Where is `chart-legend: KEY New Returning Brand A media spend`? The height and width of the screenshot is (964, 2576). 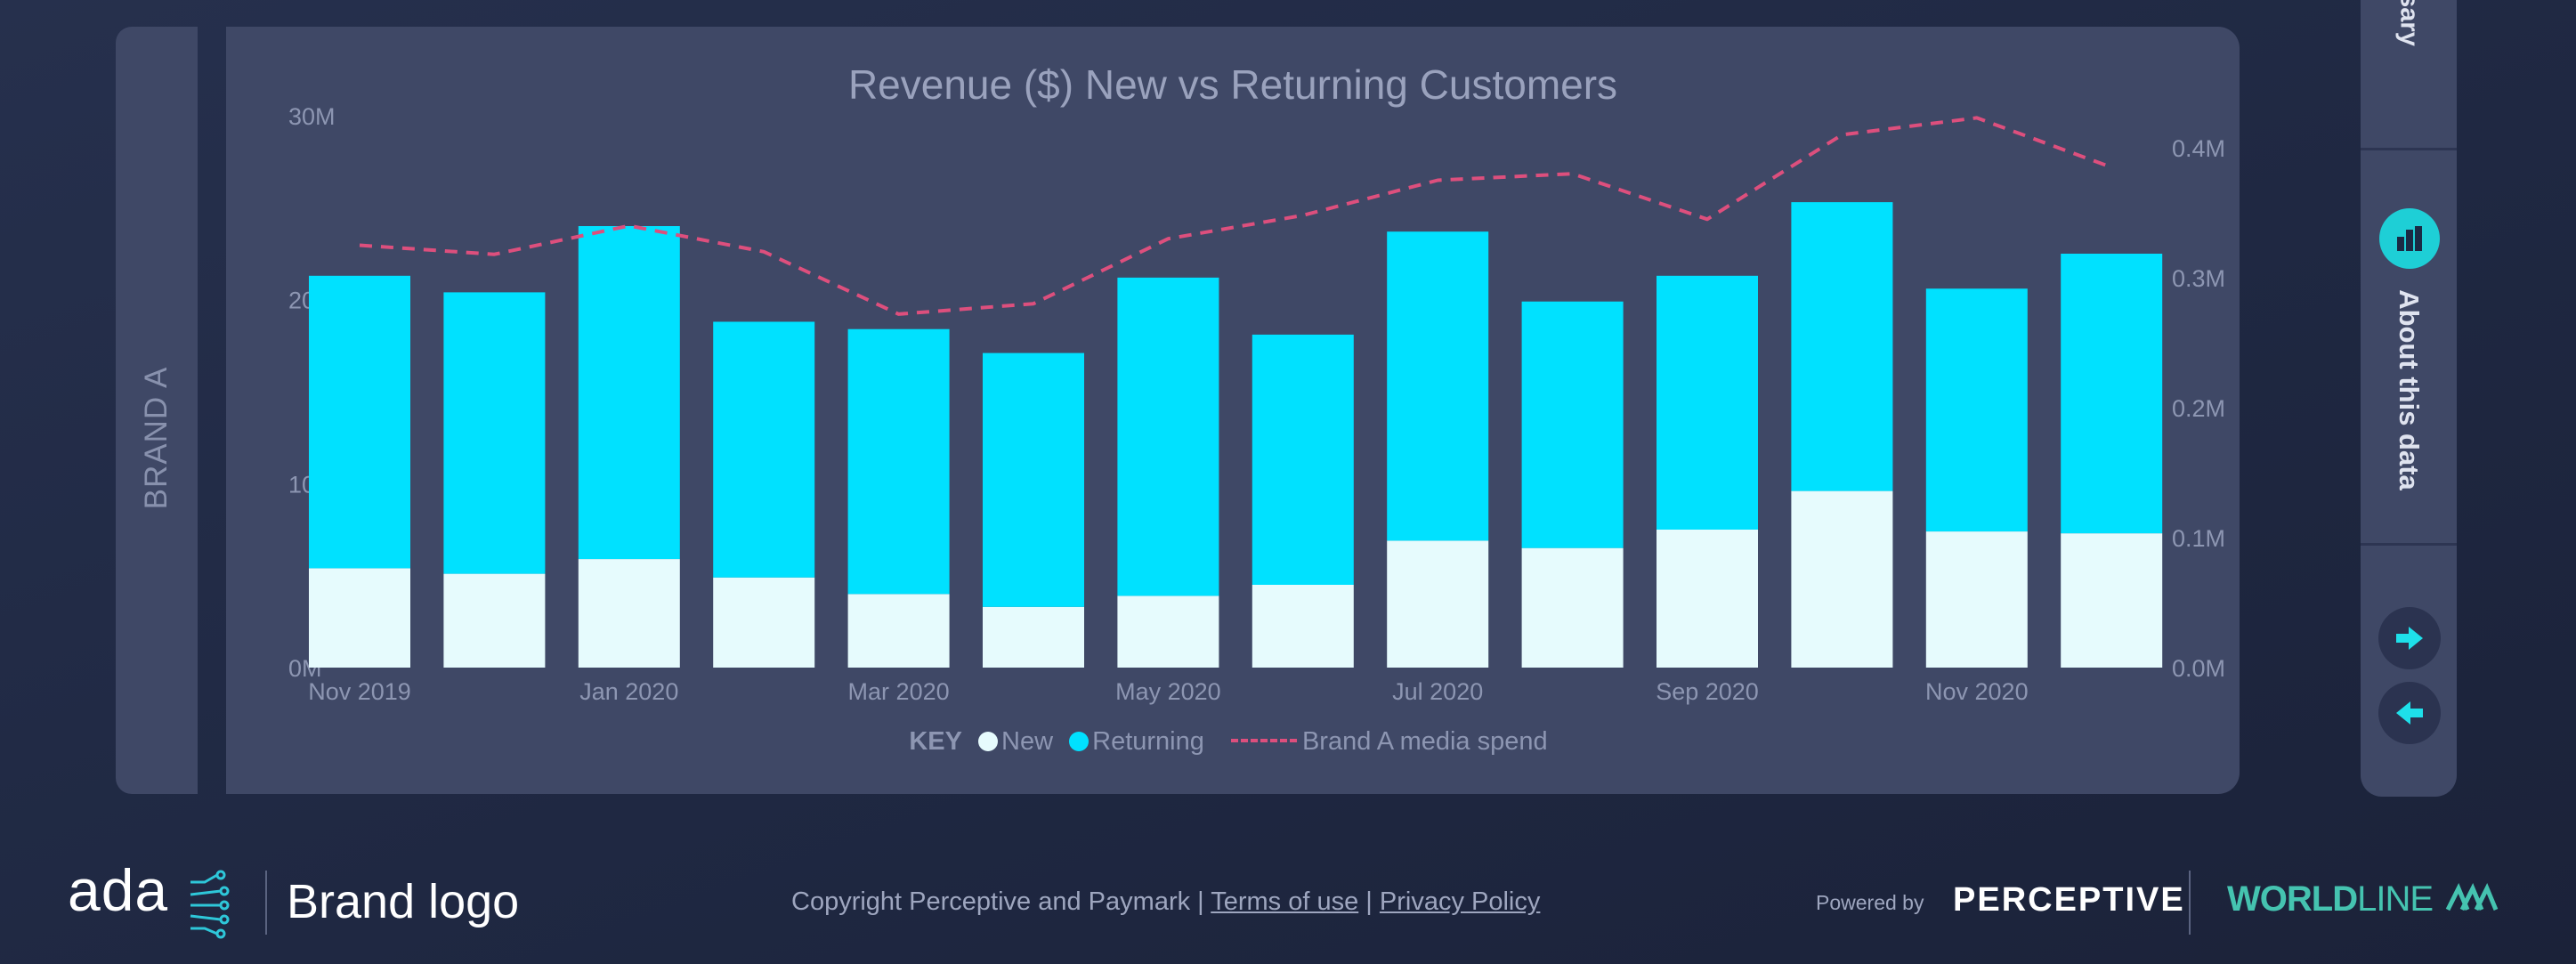 chart-legend: KEY New Returning Brand A media spend is located at coordinates (1233, 742).